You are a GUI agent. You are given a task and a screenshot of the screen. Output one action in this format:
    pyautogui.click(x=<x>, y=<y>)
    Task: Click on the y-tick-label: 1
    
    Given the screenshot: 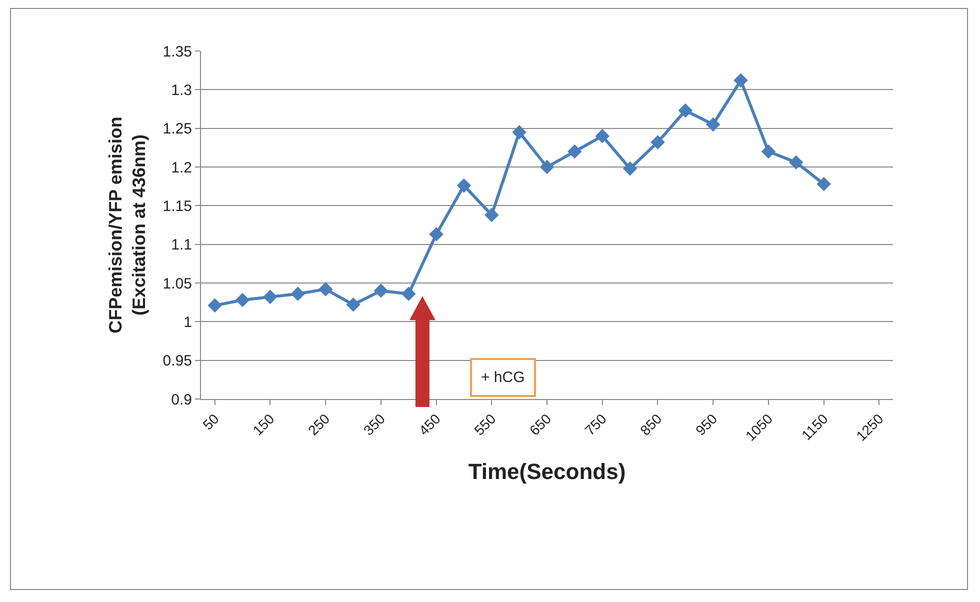 What is the action you would take?
    pyautogui.click(x=188, y=322)
    